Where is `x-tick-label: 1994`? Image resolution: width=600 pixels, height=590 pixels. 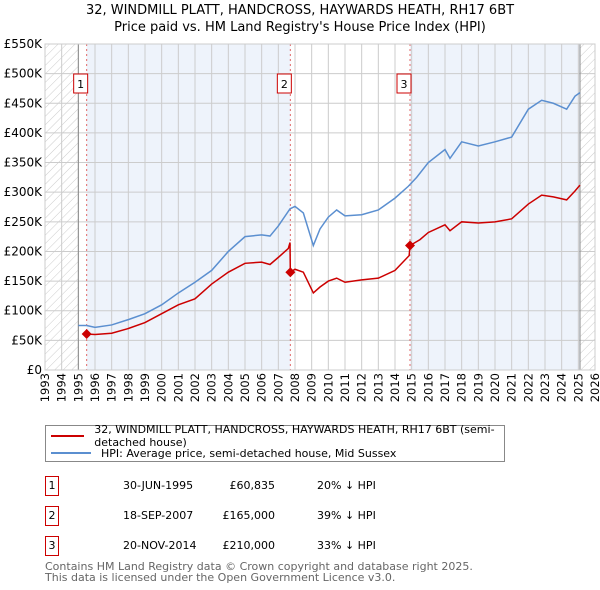
x-tick-label: 1994 is located at coordinates (62, 387).